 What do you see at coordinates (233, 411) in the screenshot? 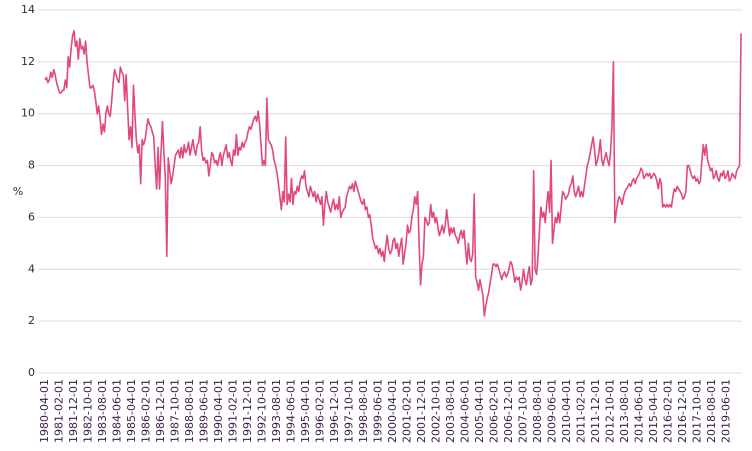
I see `x-tick-label: 1991-02-01` at bounding box center [233, 411].